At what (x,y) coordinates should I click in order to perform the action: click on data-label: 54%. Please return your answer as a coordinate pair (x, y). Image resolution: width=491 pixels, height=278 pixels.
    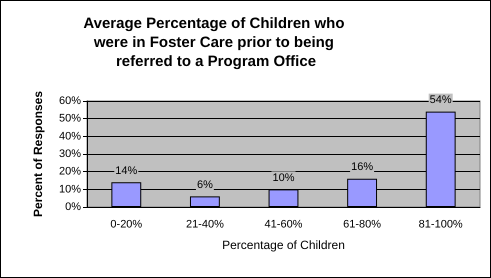
    Looking at the image, I should click on (441, 100).